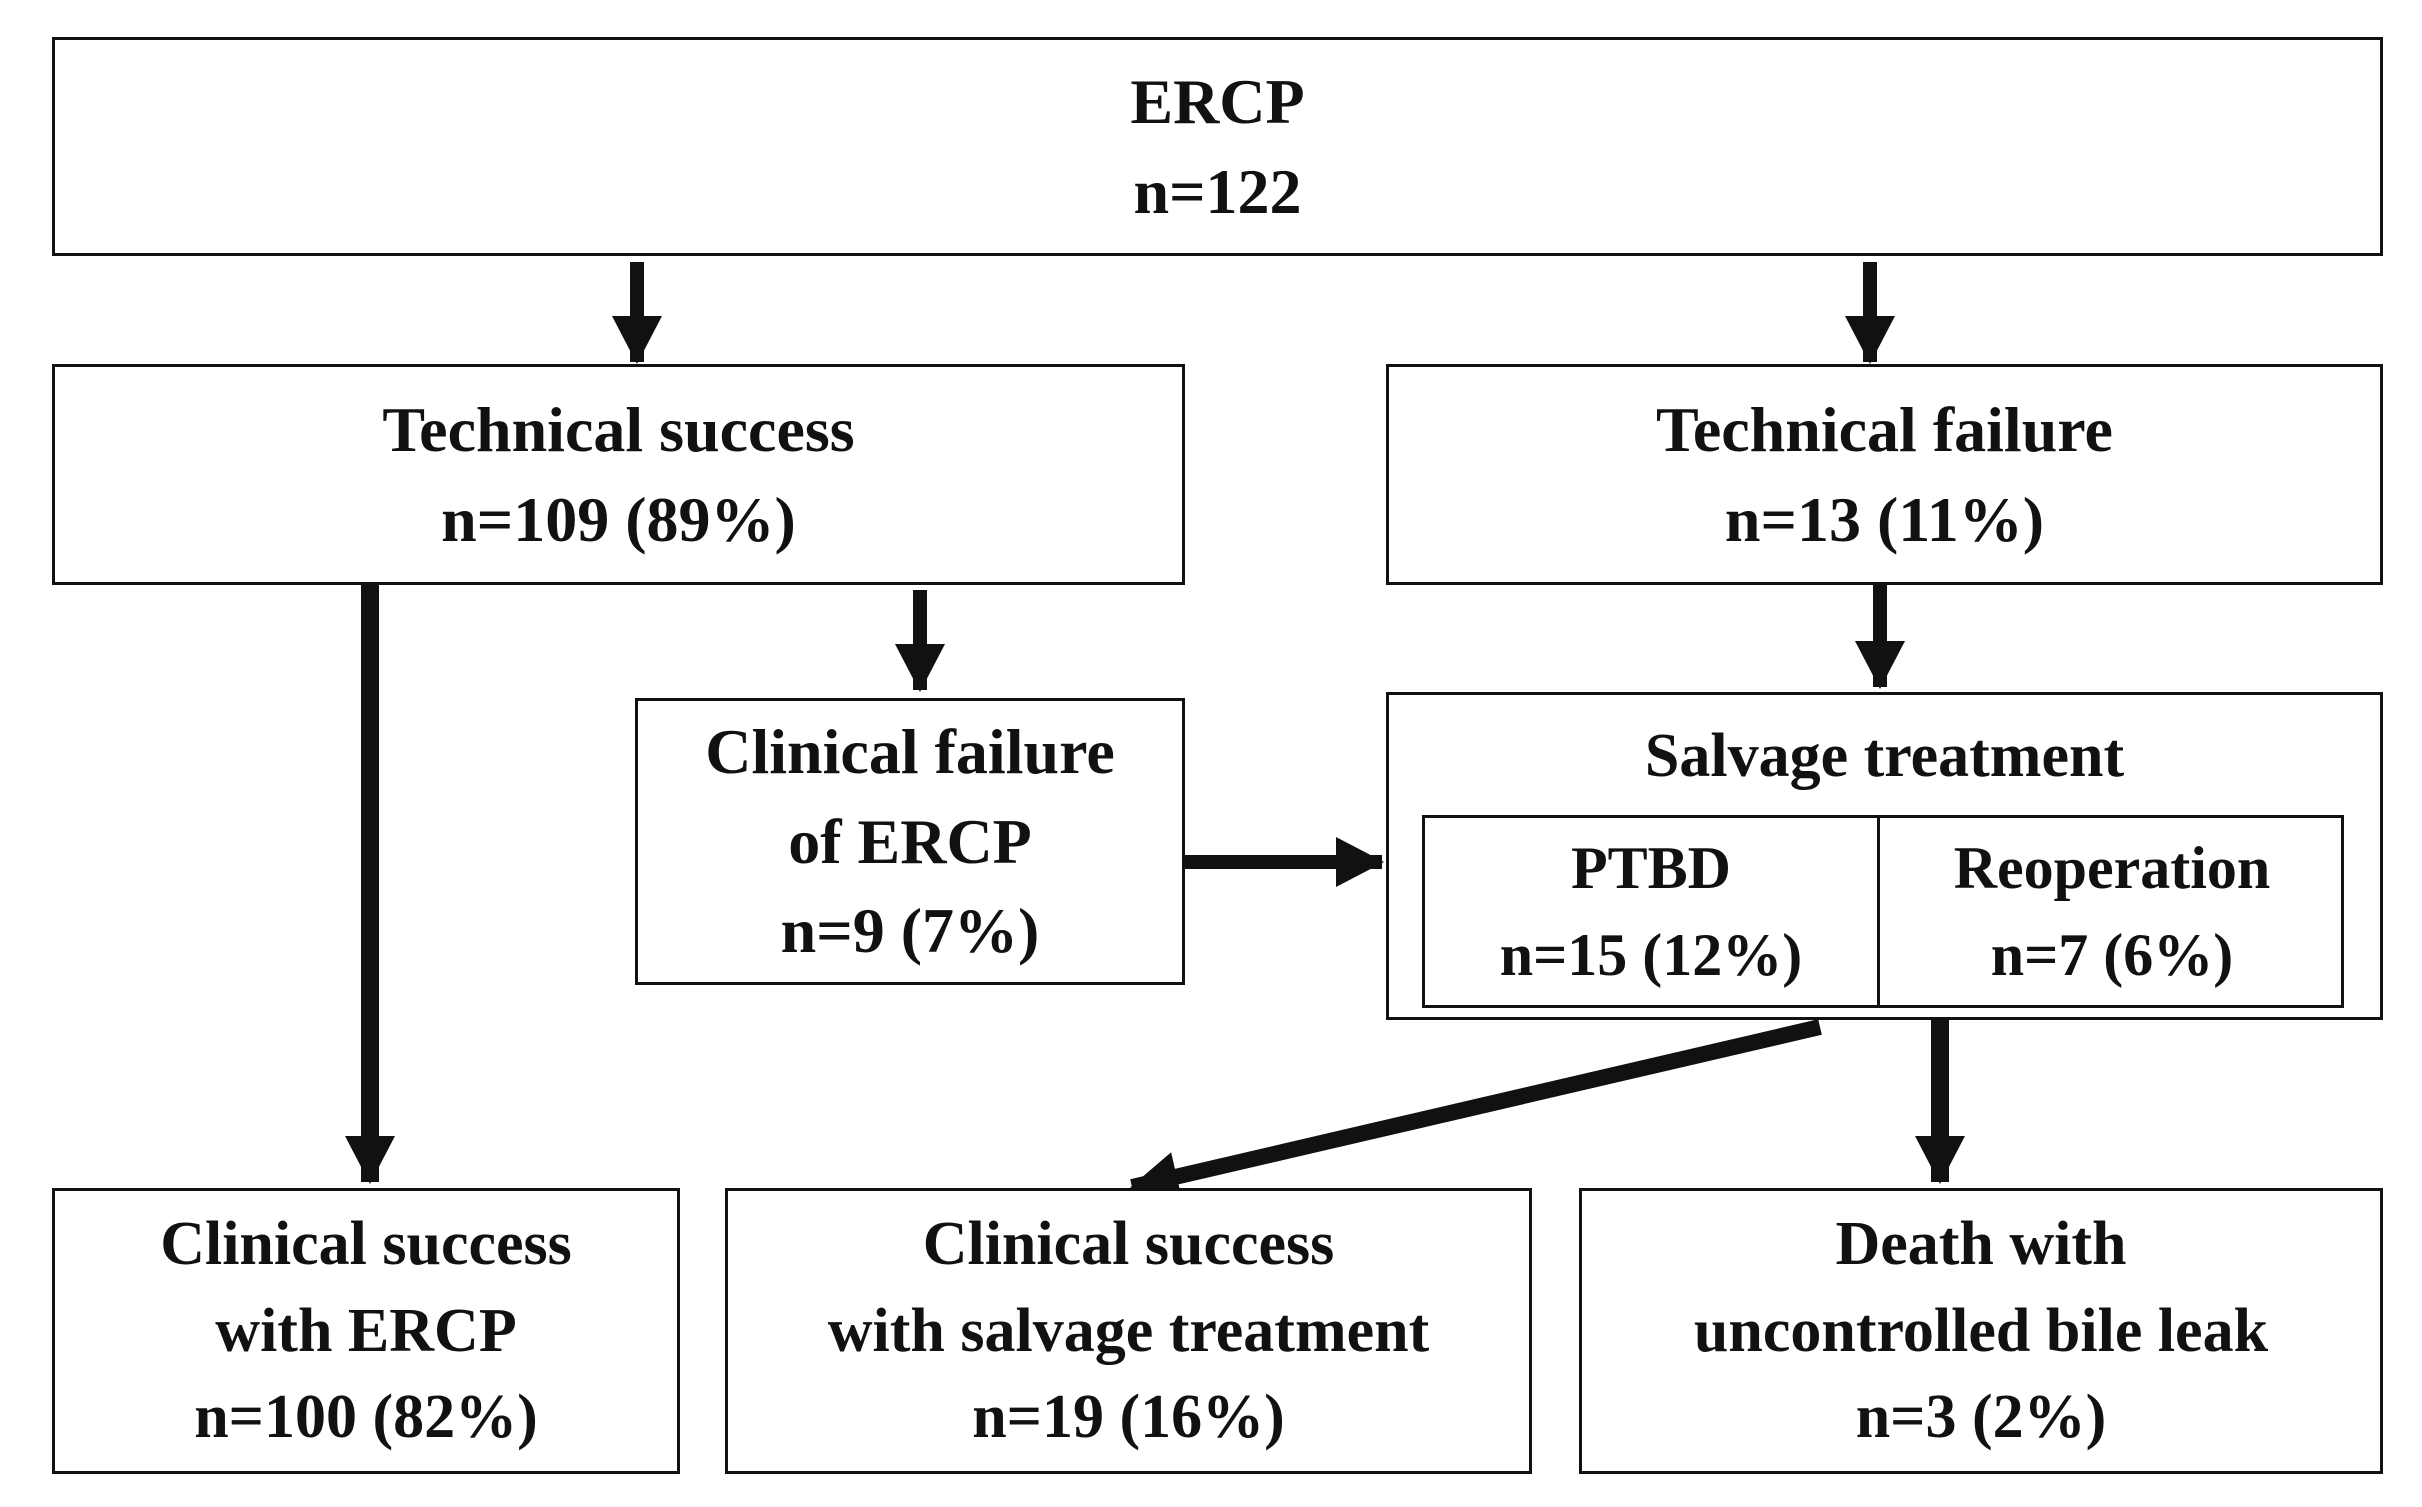 This screenshot has height=1507, width=2422. I want to click on clinical-failure-line2: of ERCP, so click(910, 841).